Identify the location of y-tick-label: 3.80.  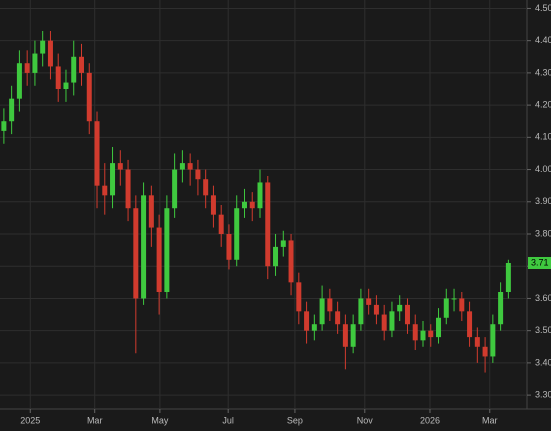
(543, 233).